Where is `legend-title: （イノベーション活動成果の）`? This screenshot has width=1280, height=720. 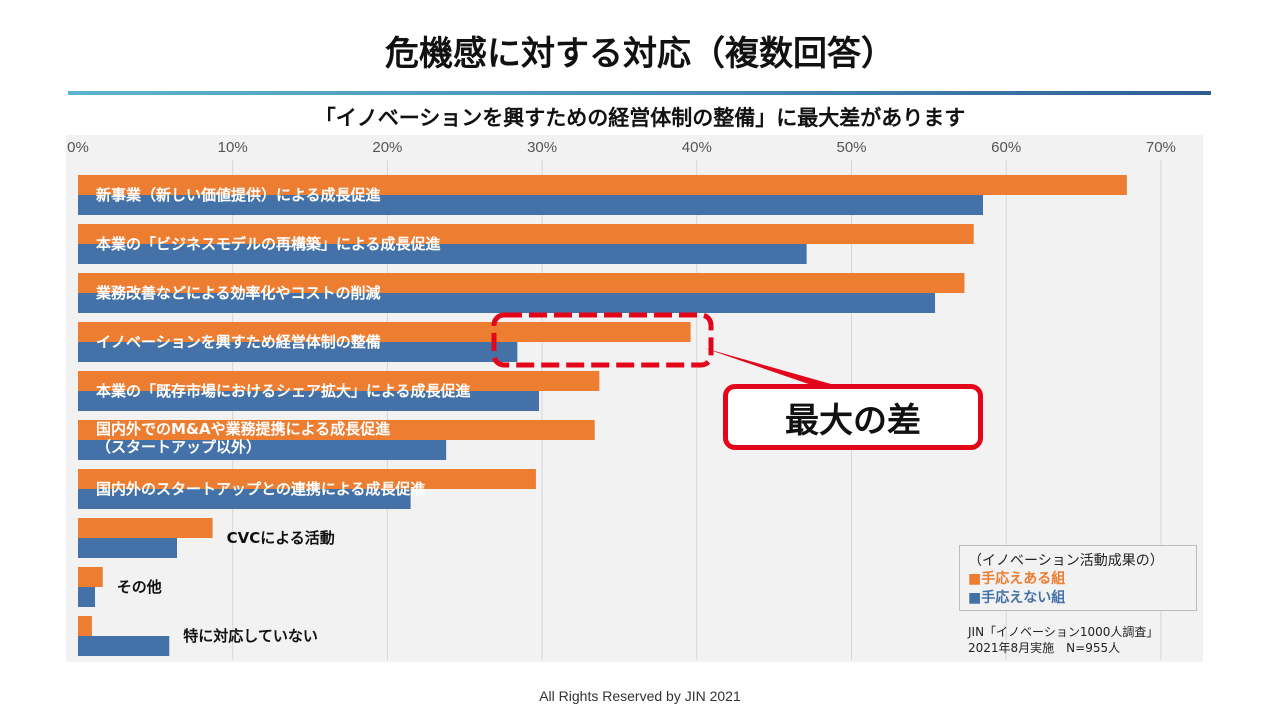 legend-title: （イノベーション活動成果の） is located at coordinates (1066, 561).